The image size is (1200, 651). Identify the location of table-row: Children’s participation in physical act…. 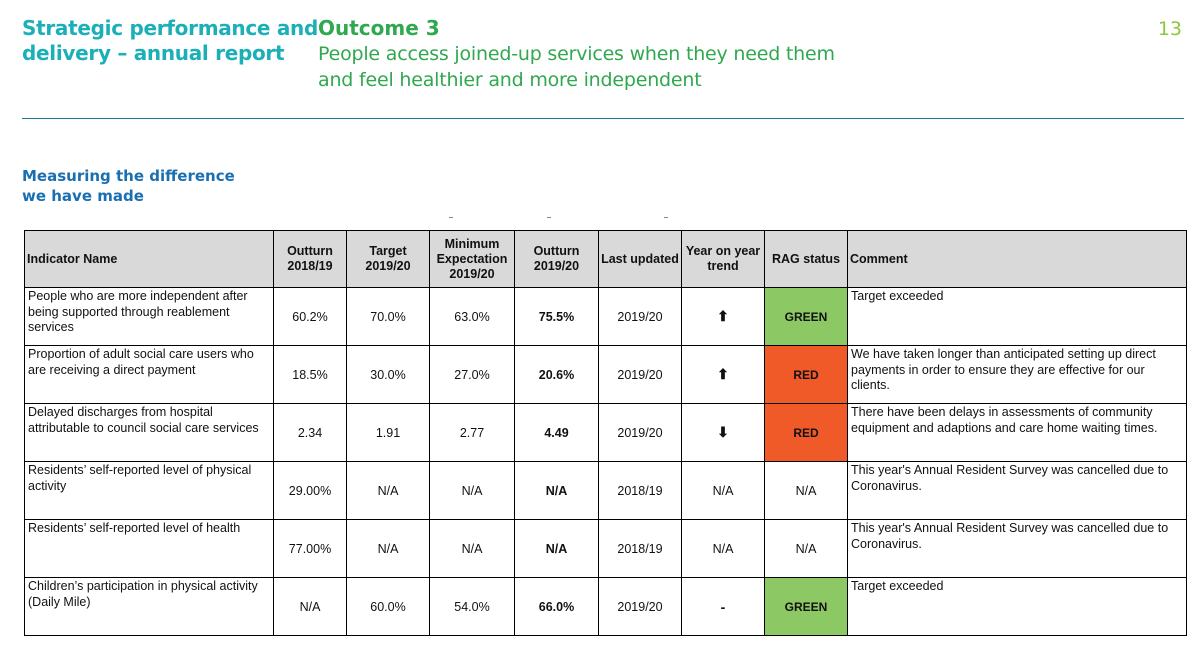
(605, 606).